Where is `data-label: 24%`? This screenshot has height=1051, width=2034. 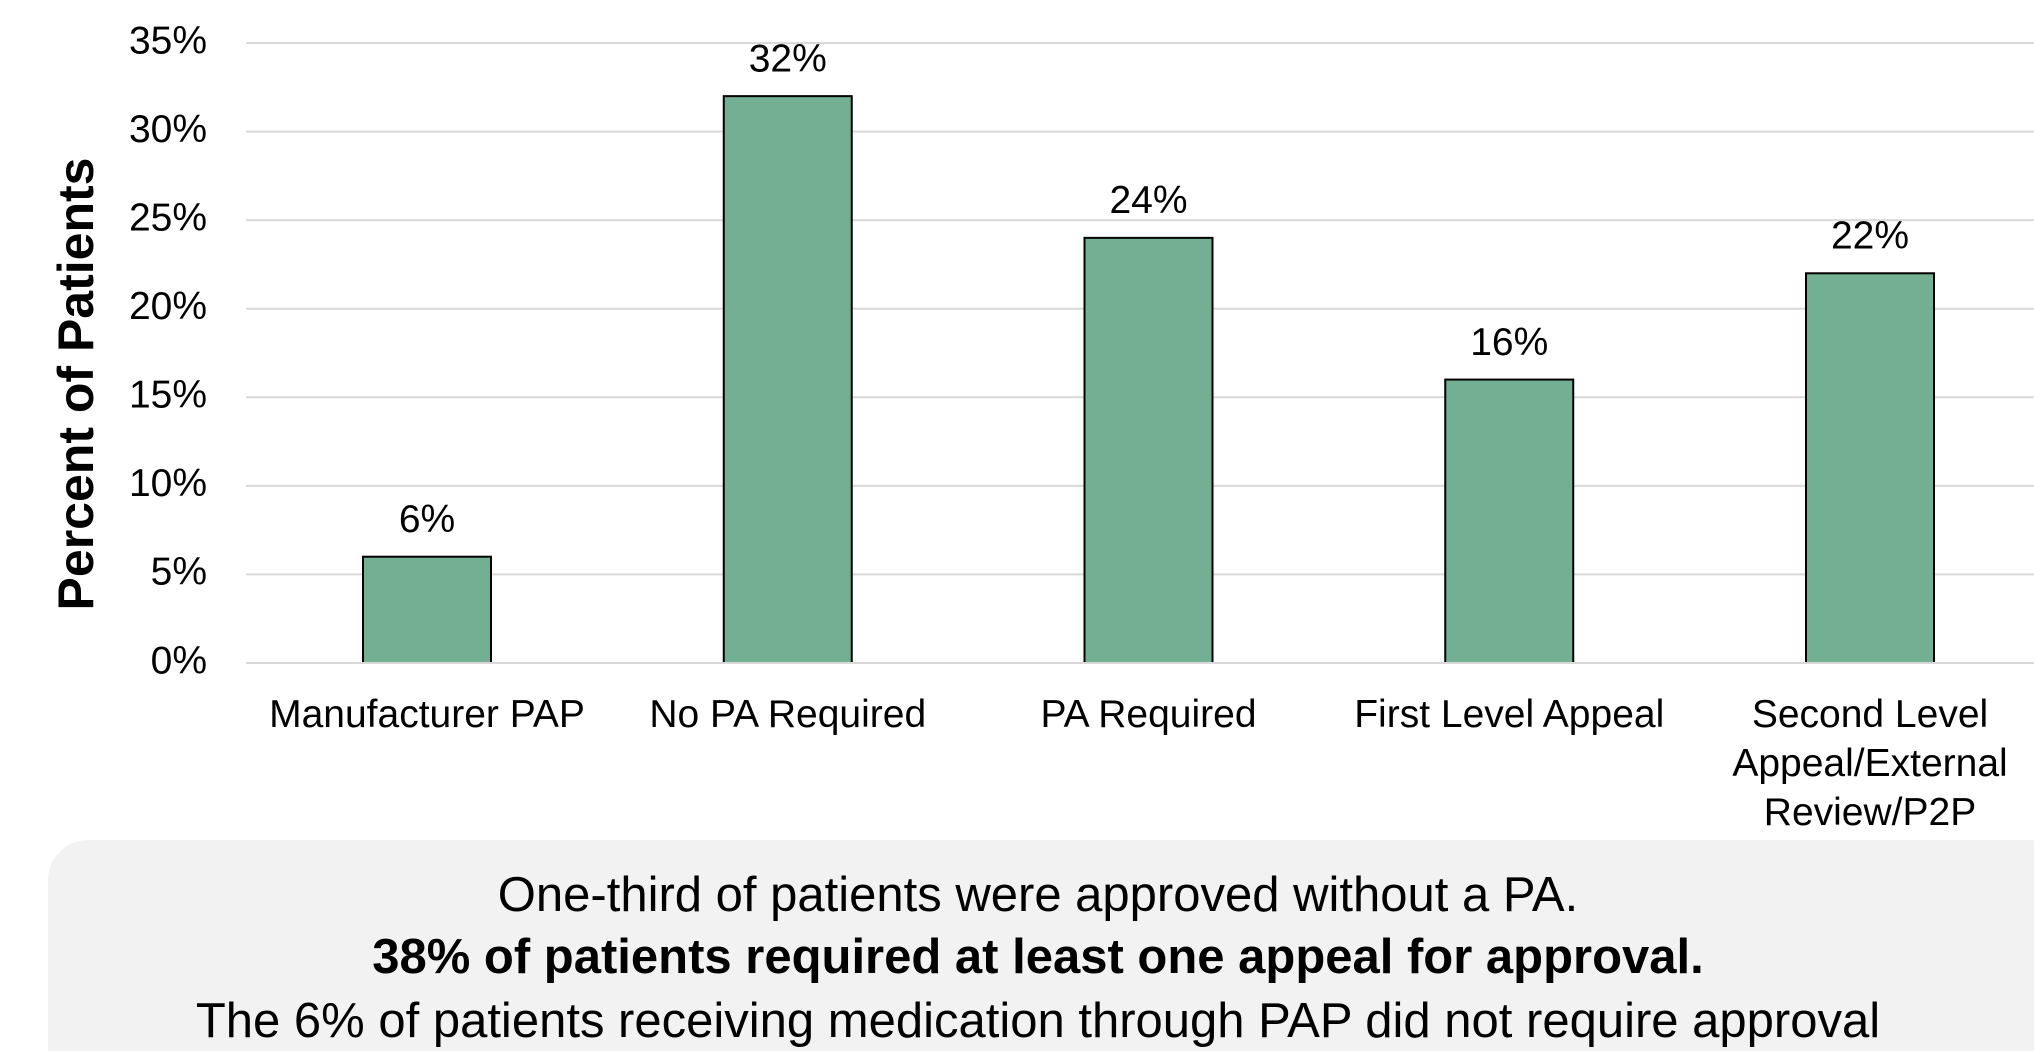
data-label: 24% is located at coordinates (1148, 200).